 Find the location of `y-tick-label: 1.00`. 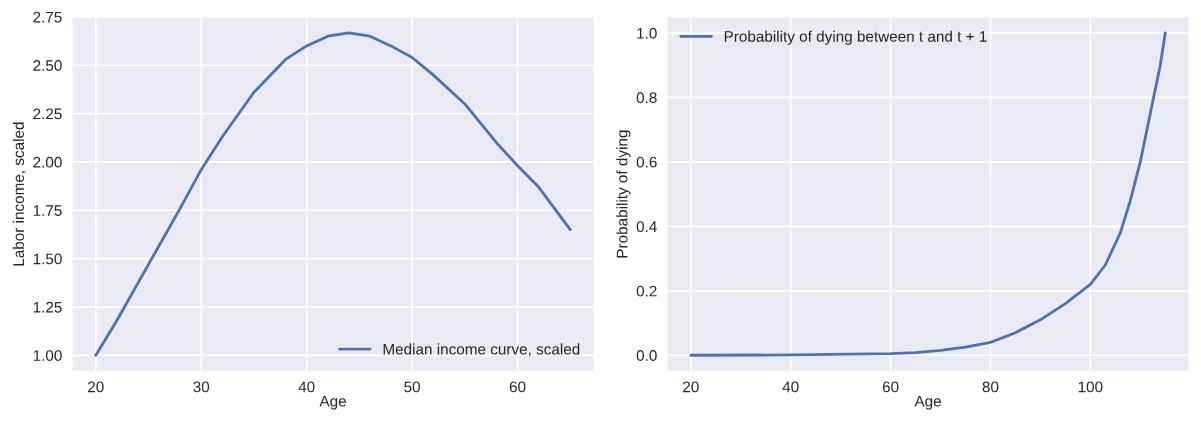

y-tick-label: 1.00 is located at coordinates (47, 355).